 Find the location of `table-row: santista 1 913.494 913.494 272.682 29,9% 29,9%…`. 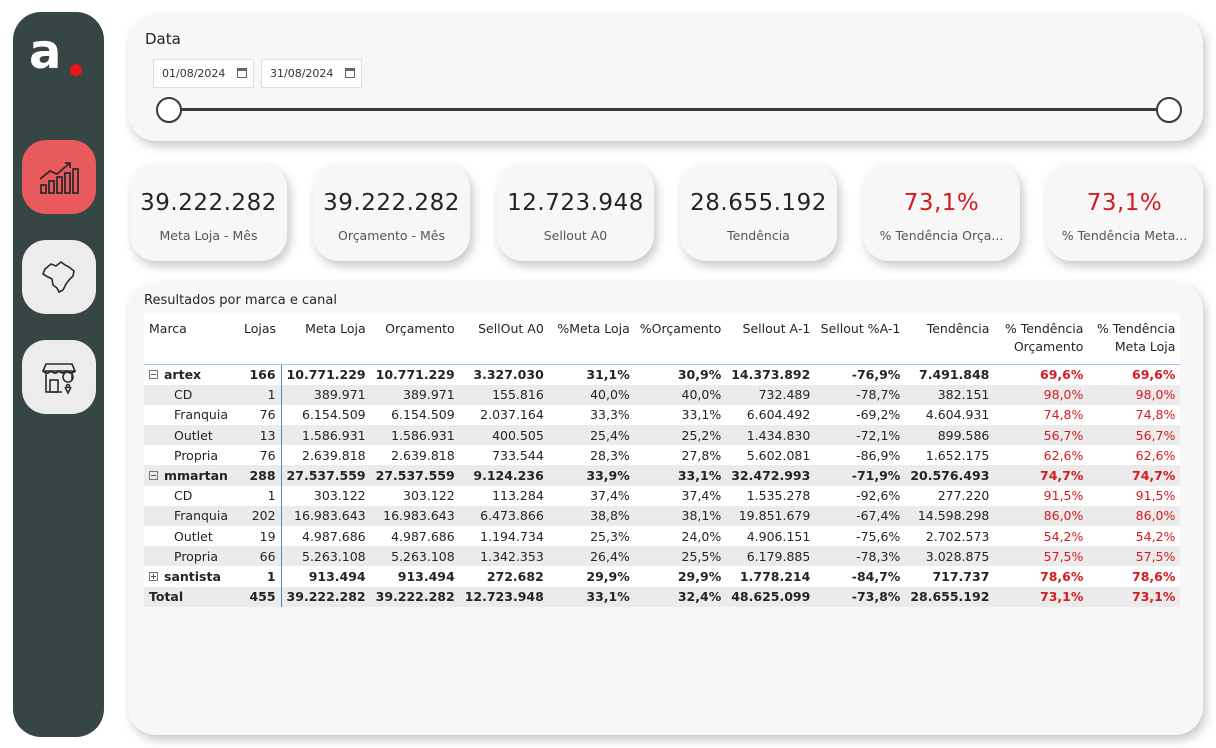

table-row: santista 1 913.494 913.494 272.682 29,9% 29,9%… is located at coordinates (662, 576).